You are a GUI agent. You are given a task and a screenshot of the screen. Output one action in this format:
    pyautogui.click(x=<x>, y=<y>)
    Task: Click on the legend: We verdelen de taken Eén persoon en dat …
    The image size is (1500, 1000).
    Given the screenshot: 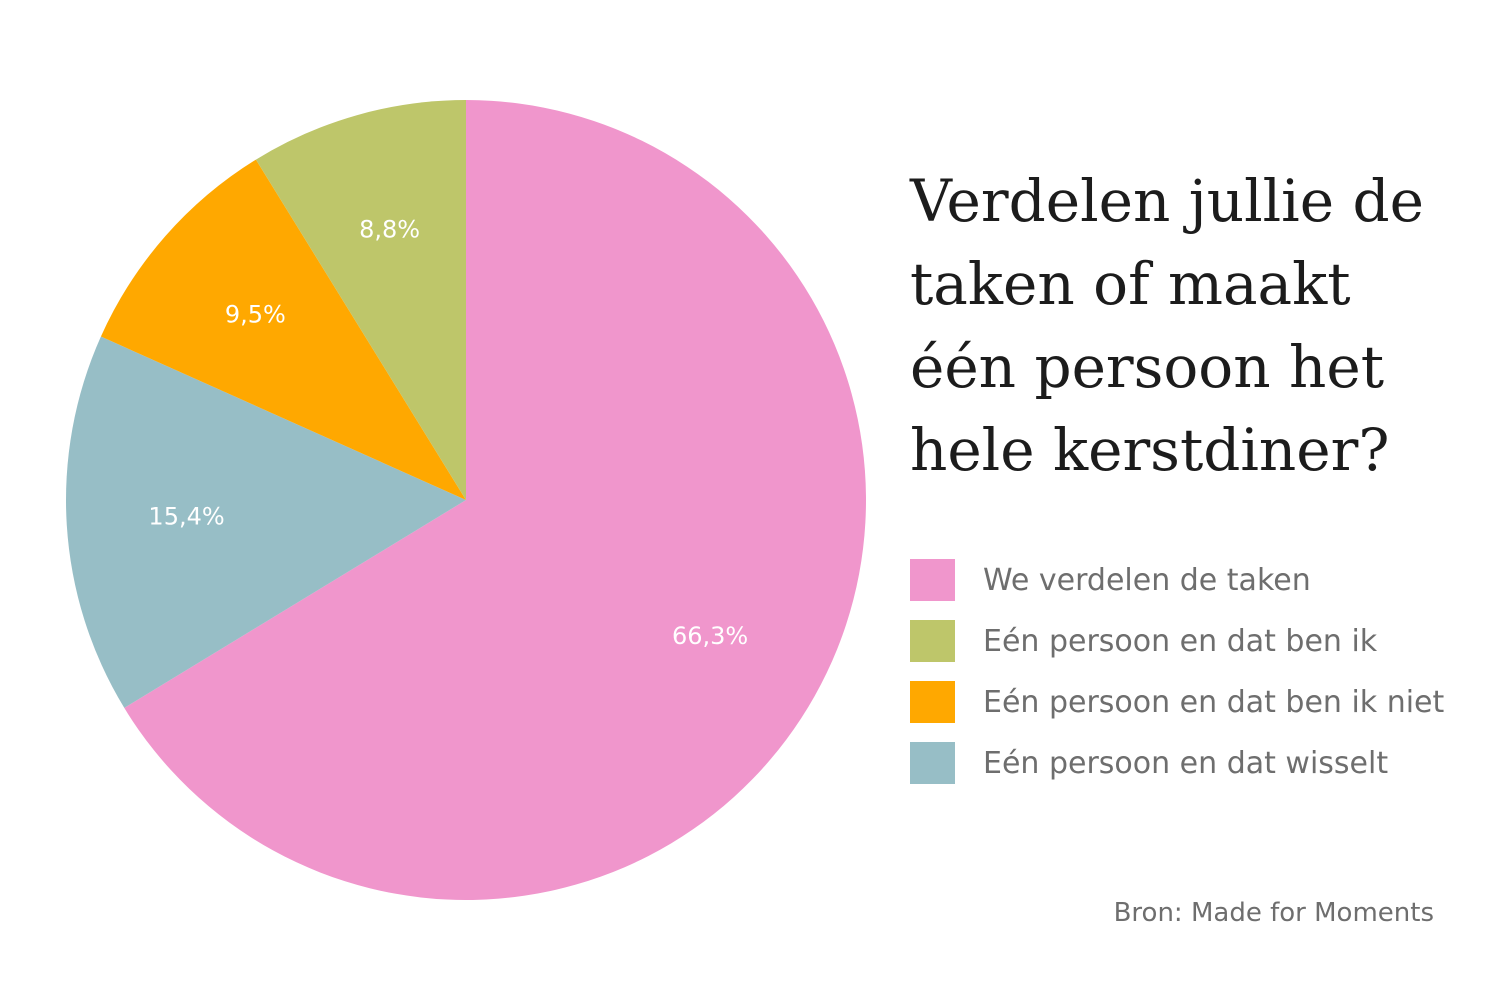 What is the action you would take?
    pyautogui.click(x=1177, y=680)
    